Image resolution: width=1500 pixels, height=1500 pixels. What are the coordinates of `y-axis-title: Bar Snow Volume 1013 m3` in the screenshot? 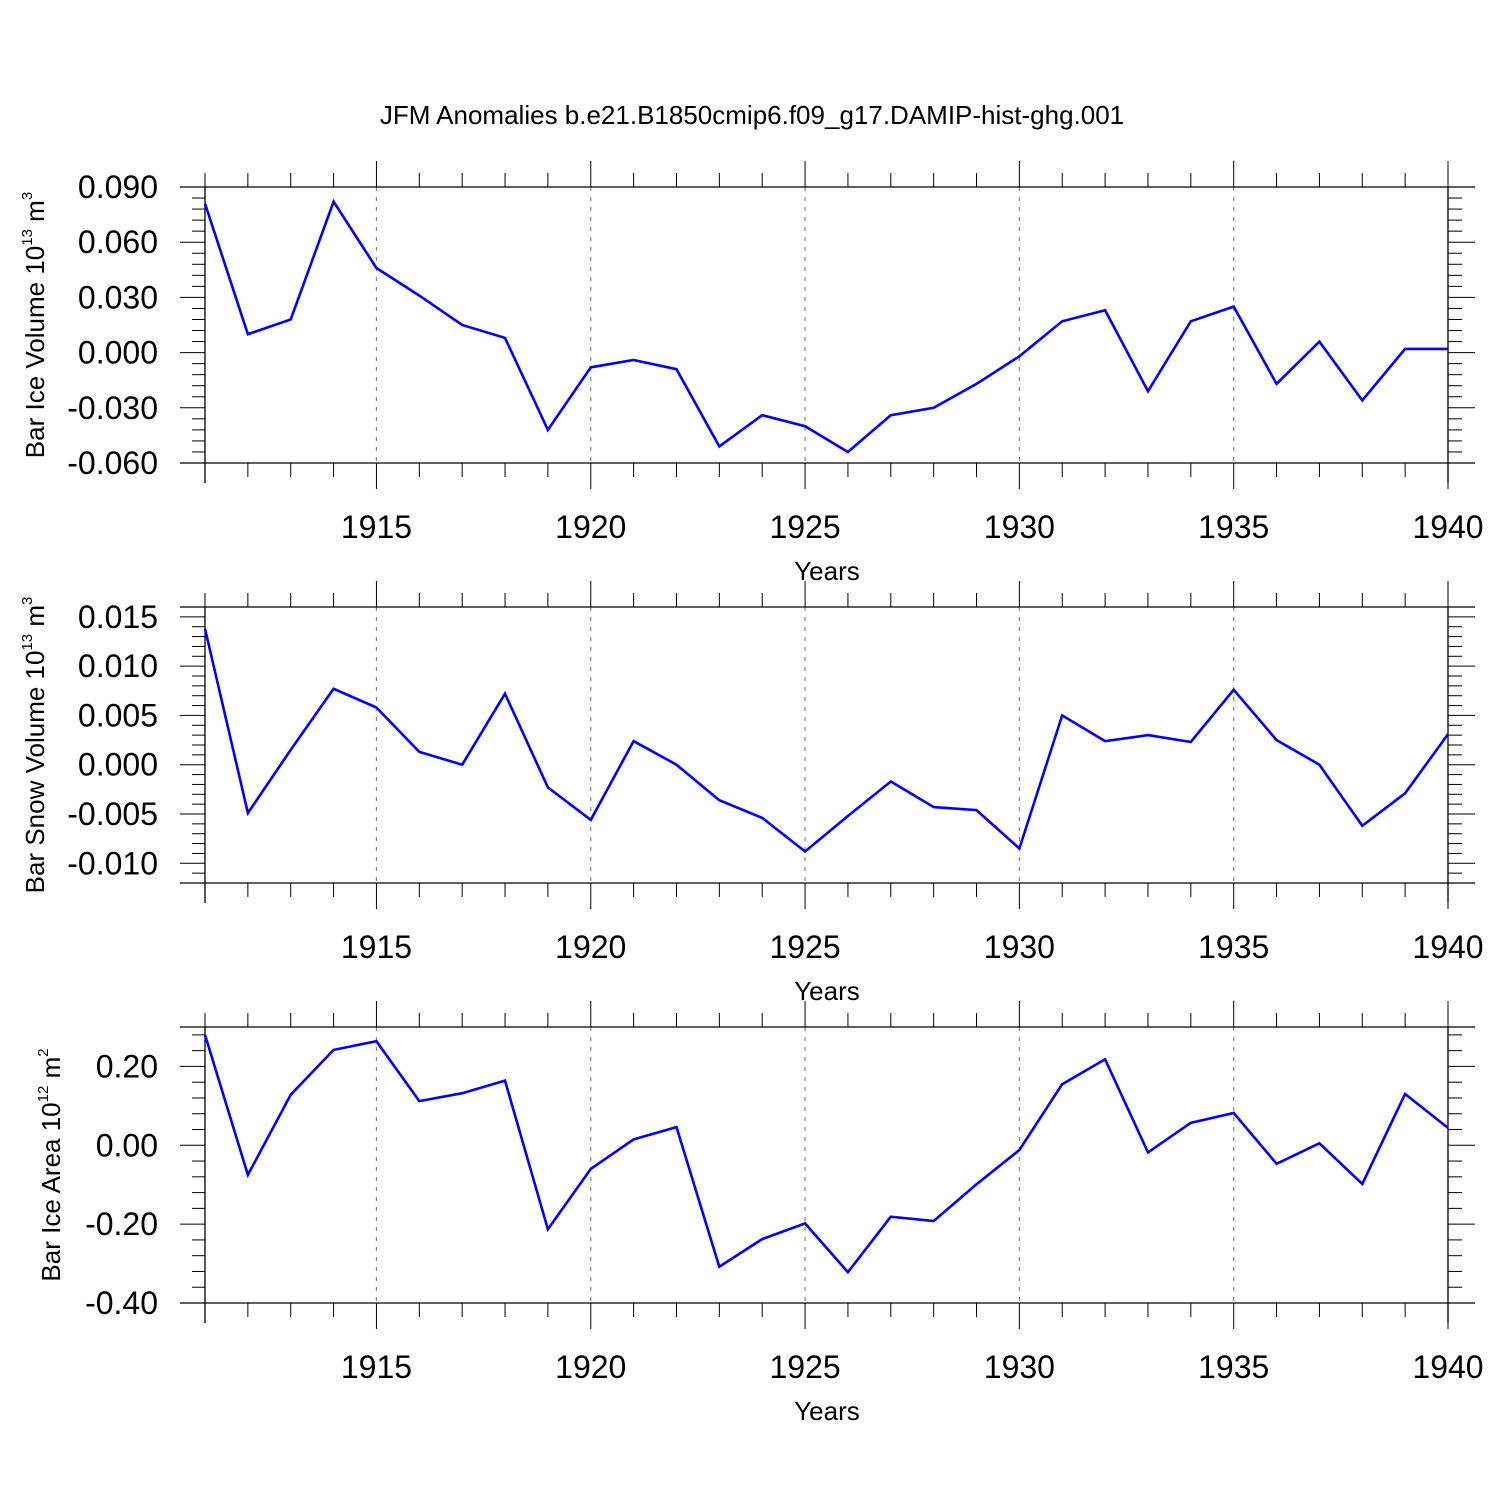 It's located at (34, 745).